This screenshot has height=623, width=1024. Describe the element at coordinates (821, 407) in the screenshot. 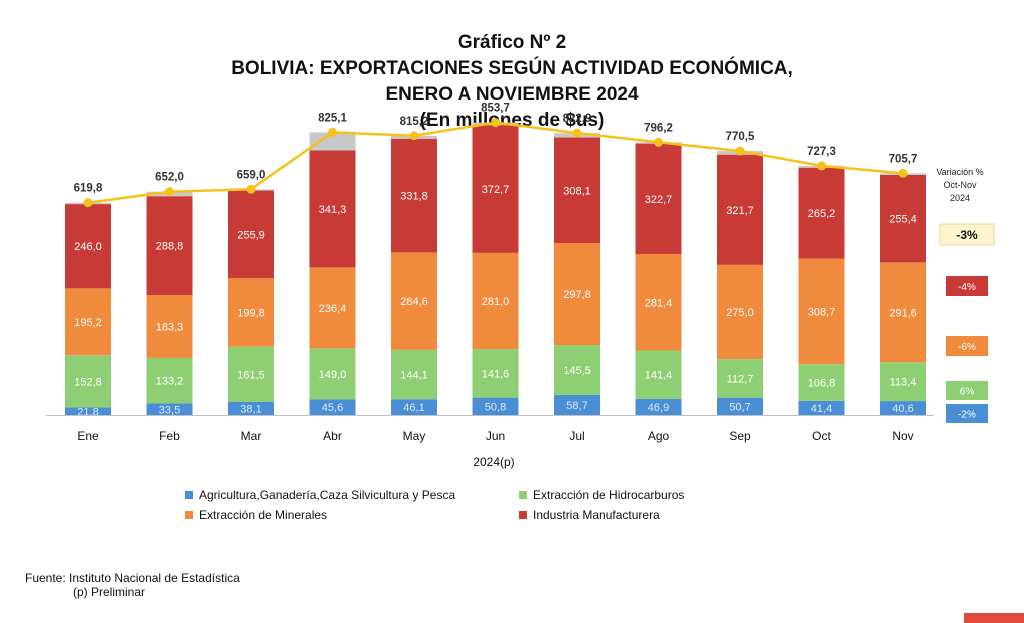

I see `bar-segment-s0-Oct` at that location.